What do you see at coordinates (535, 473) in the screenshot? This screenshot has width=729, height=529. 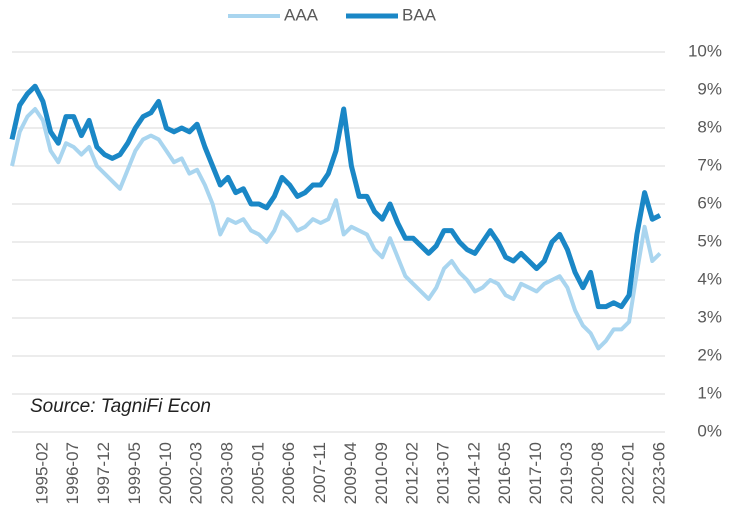 I see `x-tick-label: 2017-10` at bounding box center [535, 473].